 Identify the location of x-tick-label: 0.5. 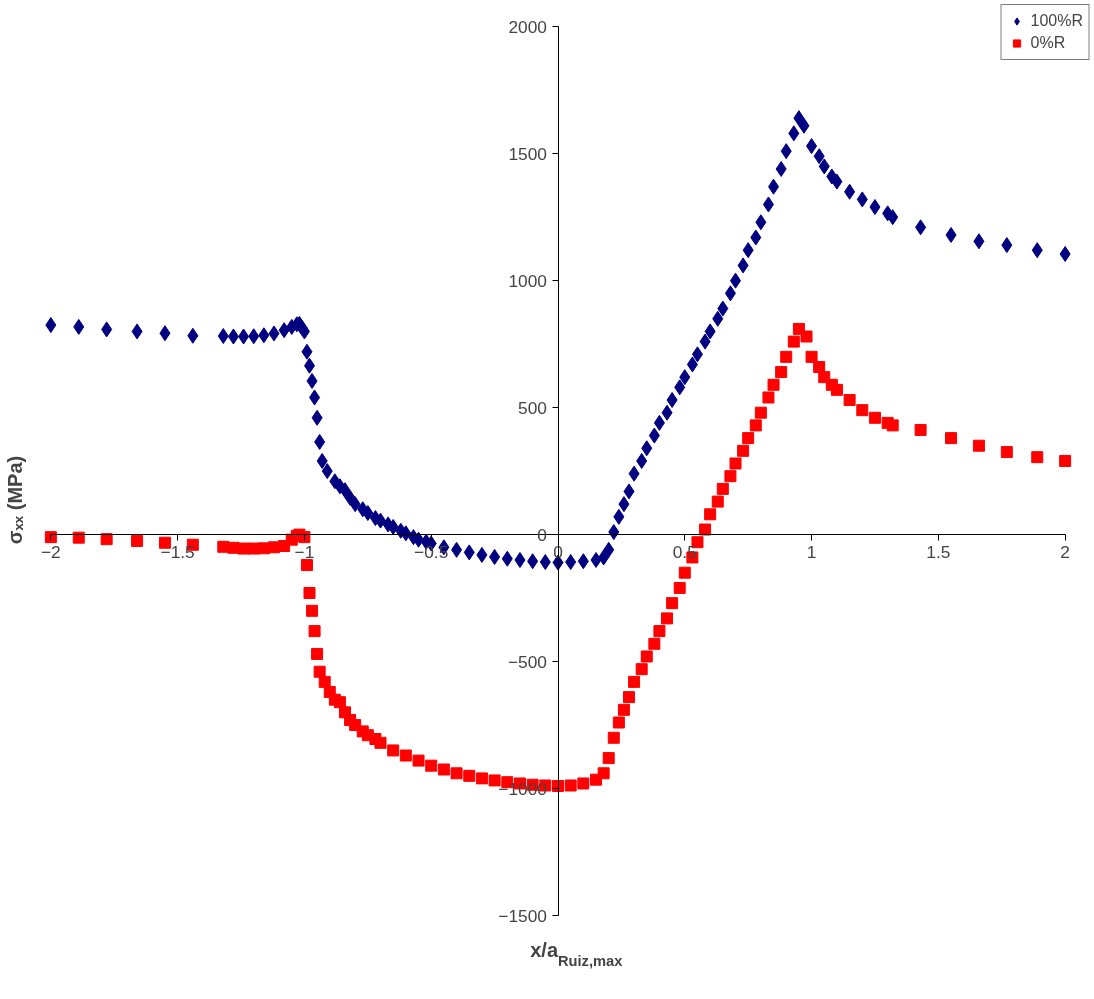
(684, 551).